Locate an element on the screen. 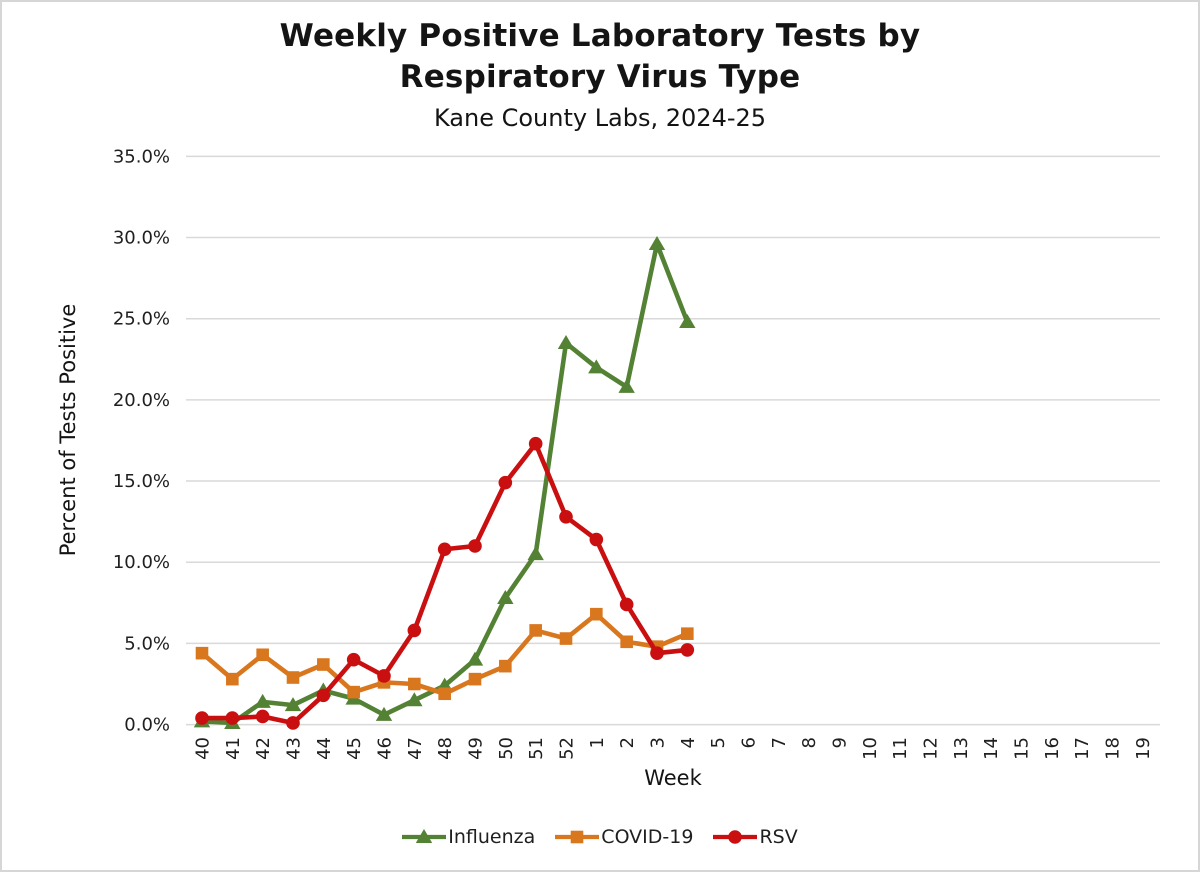 This screenshot has height=872, width=1200. y-tick-label: 0.0% is located at coordinates (147, 725).